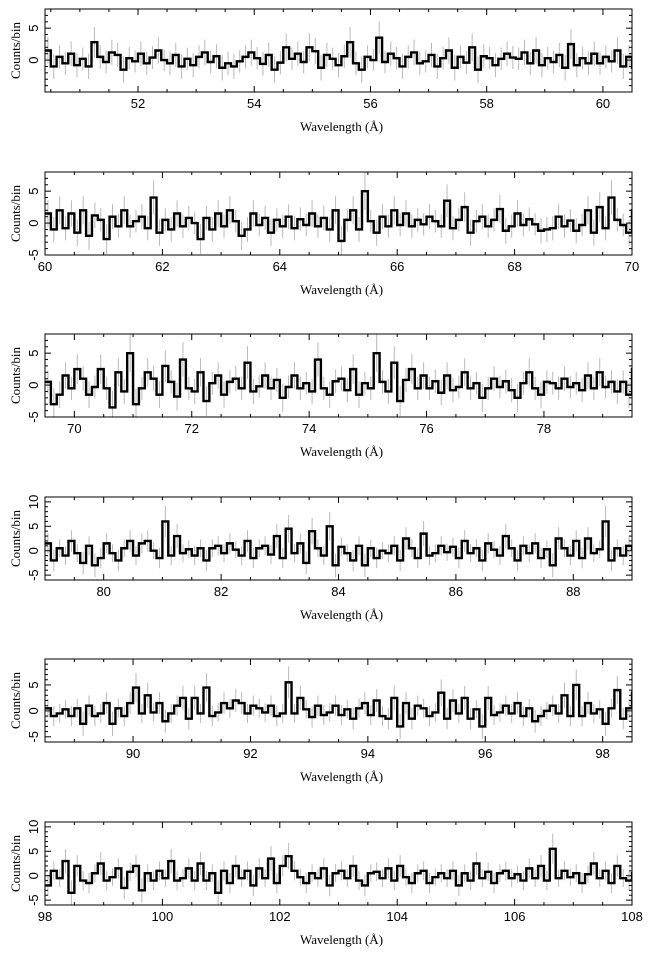  I want to click on x-tick-label: 86, so click(456, 591).